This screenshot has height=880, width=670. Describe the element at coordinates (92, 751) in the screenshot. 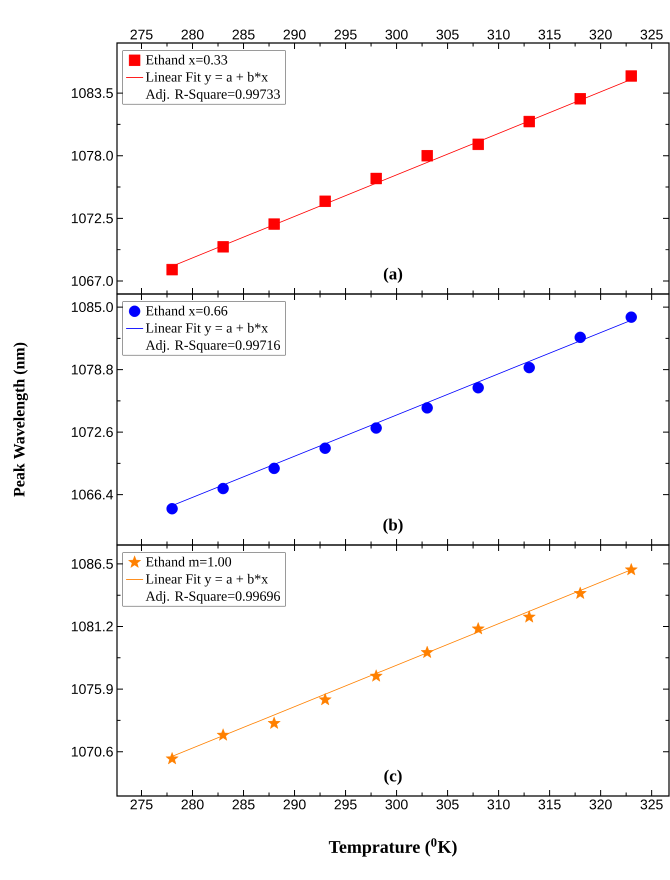

I see `y-tick-label: 1070.6` at that location.